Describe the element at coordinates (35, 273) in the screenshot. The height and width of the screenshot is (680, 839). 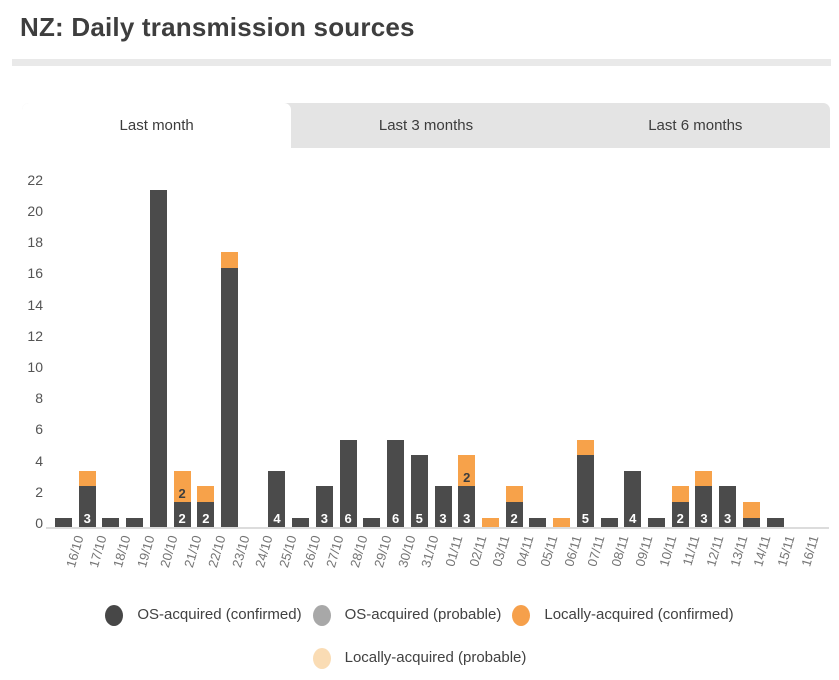
I see `y-axis-tick-label: 16` at that location.